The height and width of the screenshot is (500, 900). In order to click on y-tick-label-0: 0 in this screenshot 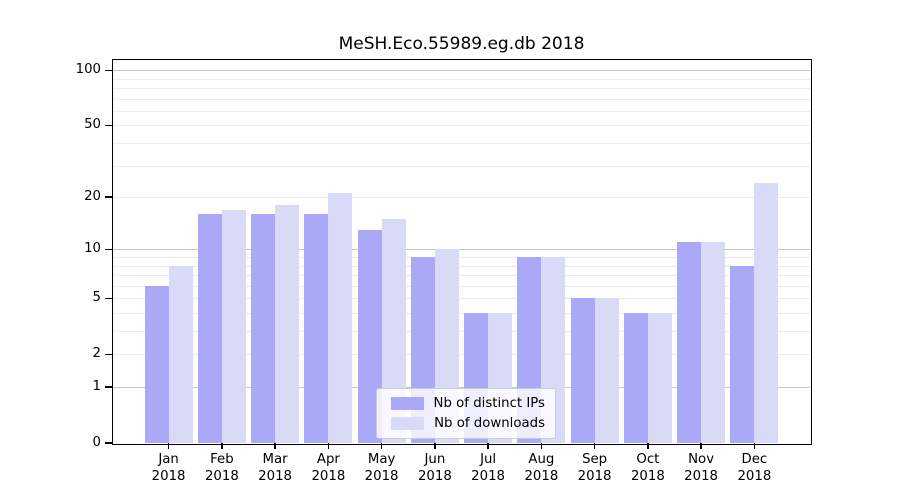, I will do `click(96, 442)`.